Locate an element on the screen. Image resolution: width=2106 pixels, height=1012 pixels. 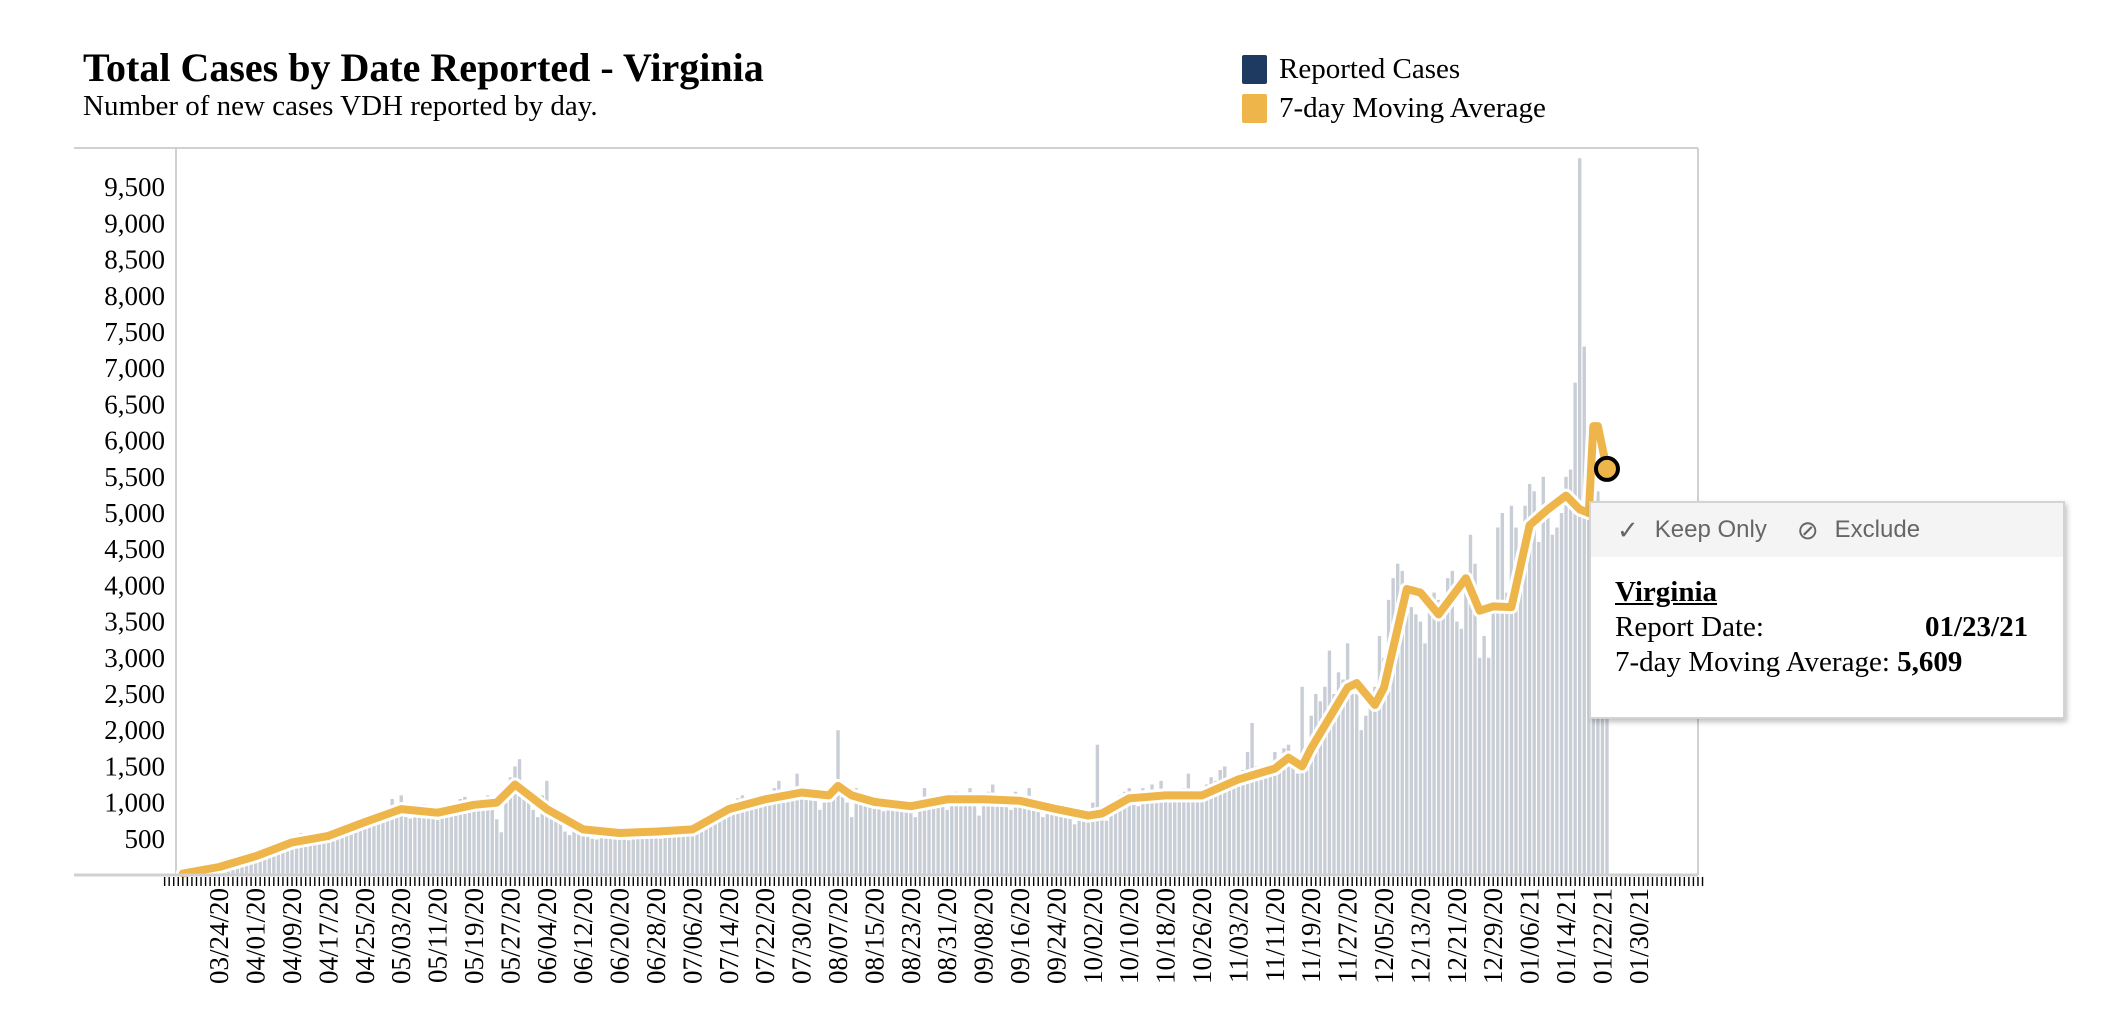
x-tick-label: 06/28/20 is located at coordinates (656, 936).